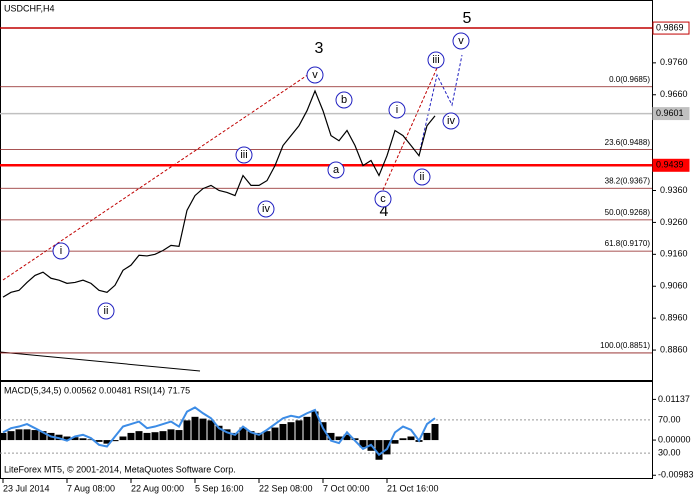 This screenshot has height=500, width=700. I want to click on y2-tick-label: 30.00, so click(669, 452).